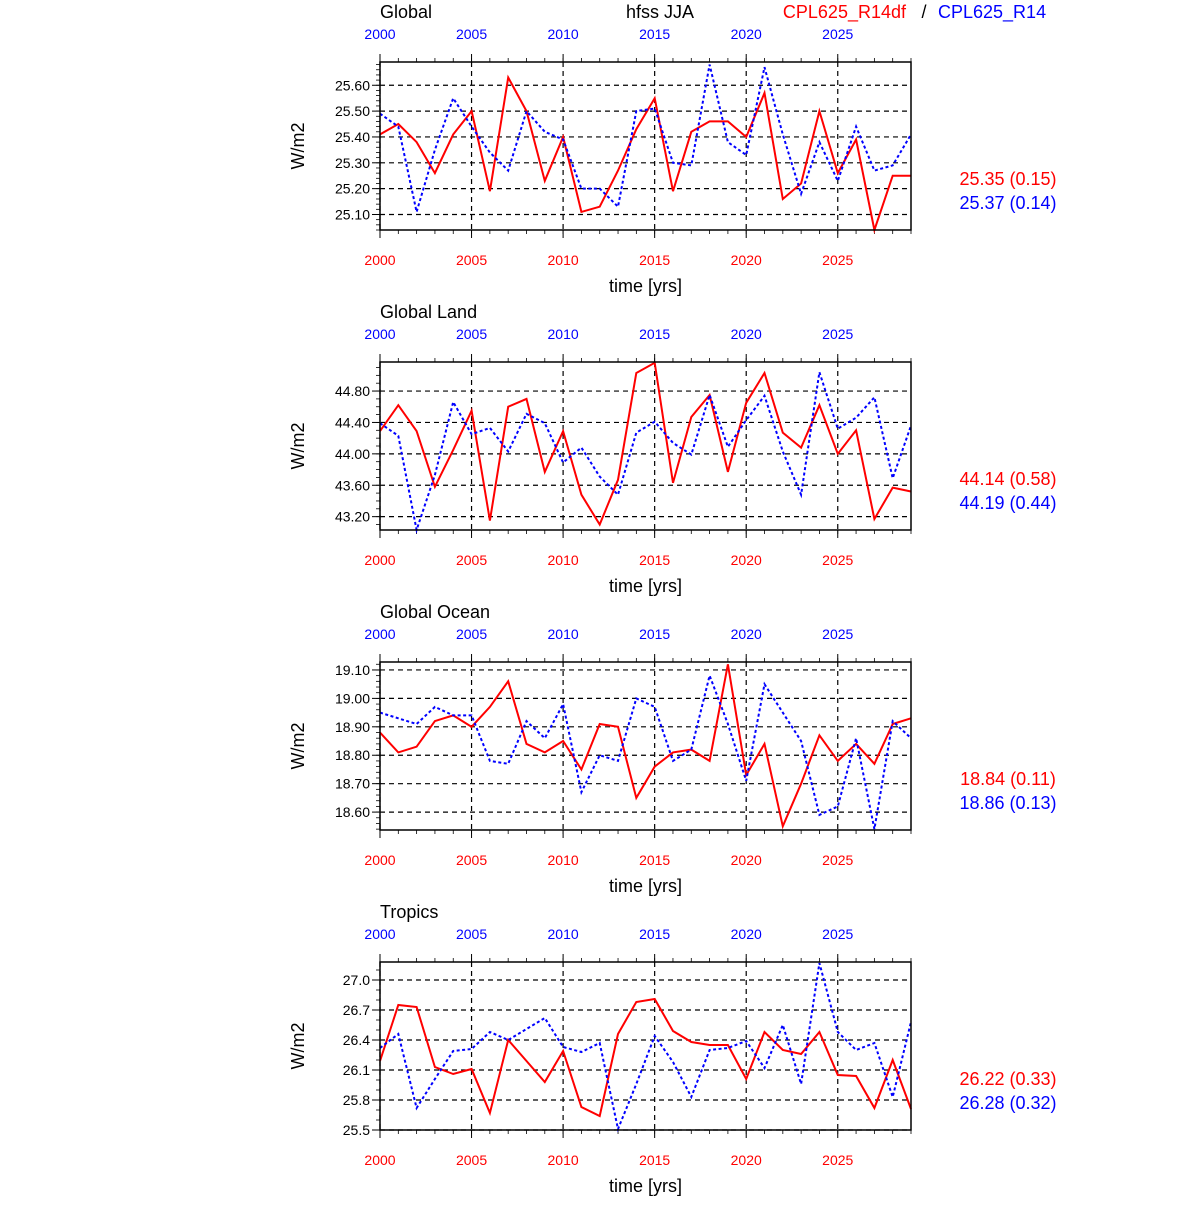 This screenshot has width=1200, height=1205. Describe the element at coordinates (406, 12) in the screenshot. I see `panel-title: Global` at that location.